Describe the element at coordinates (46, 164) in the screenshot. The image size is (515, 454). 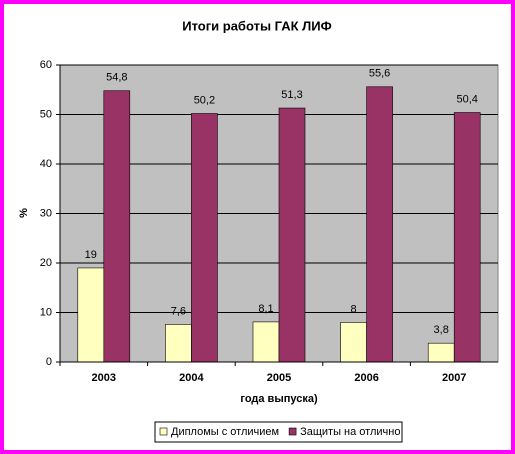
I see `y-tick-label: 40` at that location.